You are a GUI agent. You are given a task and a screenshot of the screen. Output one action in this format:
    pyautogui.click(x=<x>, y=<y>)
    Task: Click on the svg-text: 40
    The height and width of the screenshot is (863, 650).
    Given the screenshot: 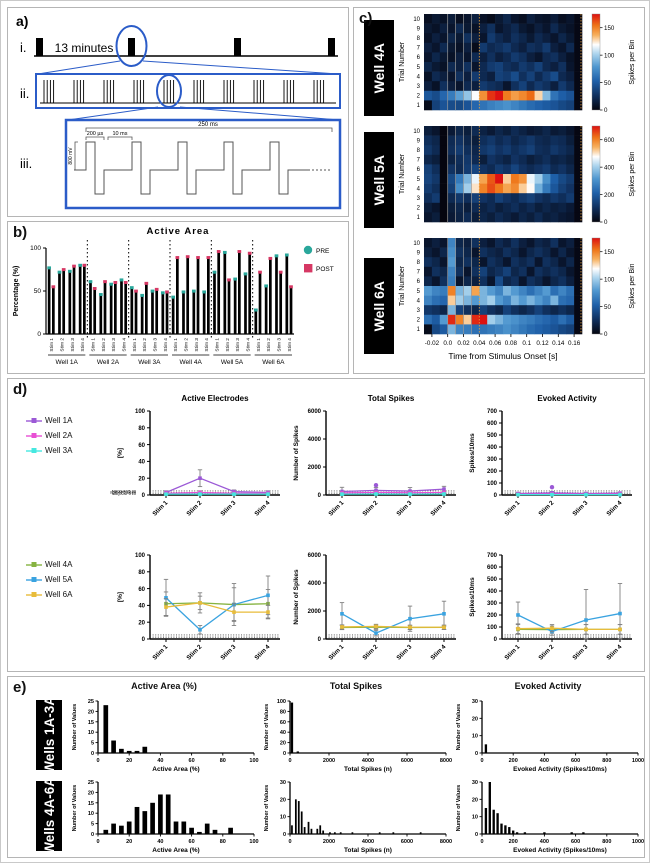 What is the action you would take?
    pyautogui.click(x=141, y=463)
    